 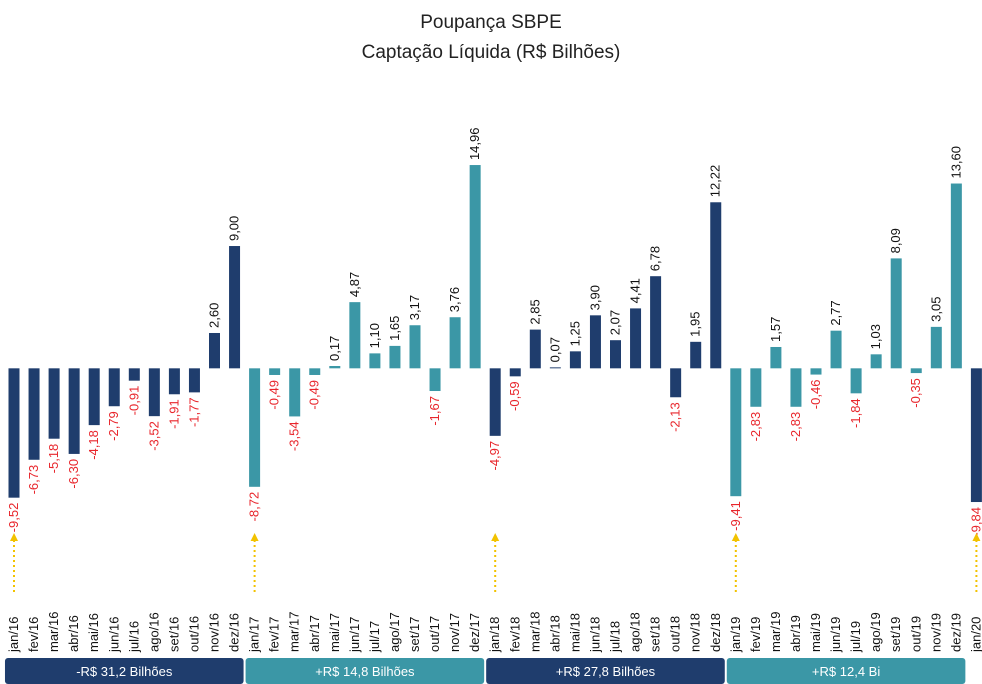 I want to click on value-label: -1,67, so click(x=434, y=411).